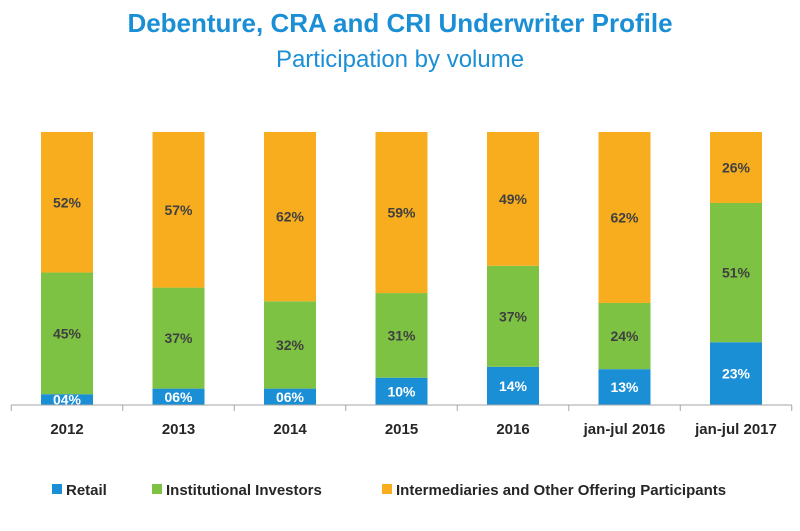  Describe the element at coordinates (624, 429) in the screenshot. I see `x-tick-label: jan-jul 2016` at that location.